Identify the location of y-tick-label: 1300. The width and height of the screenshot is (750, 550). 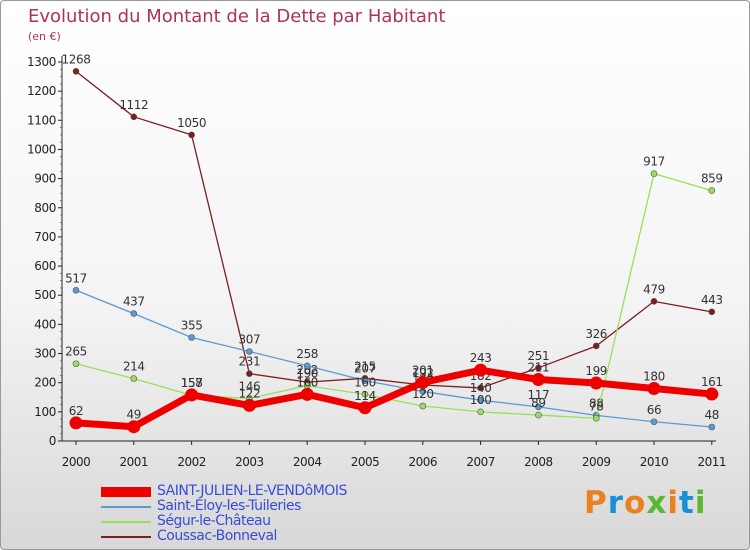
(41, 62).